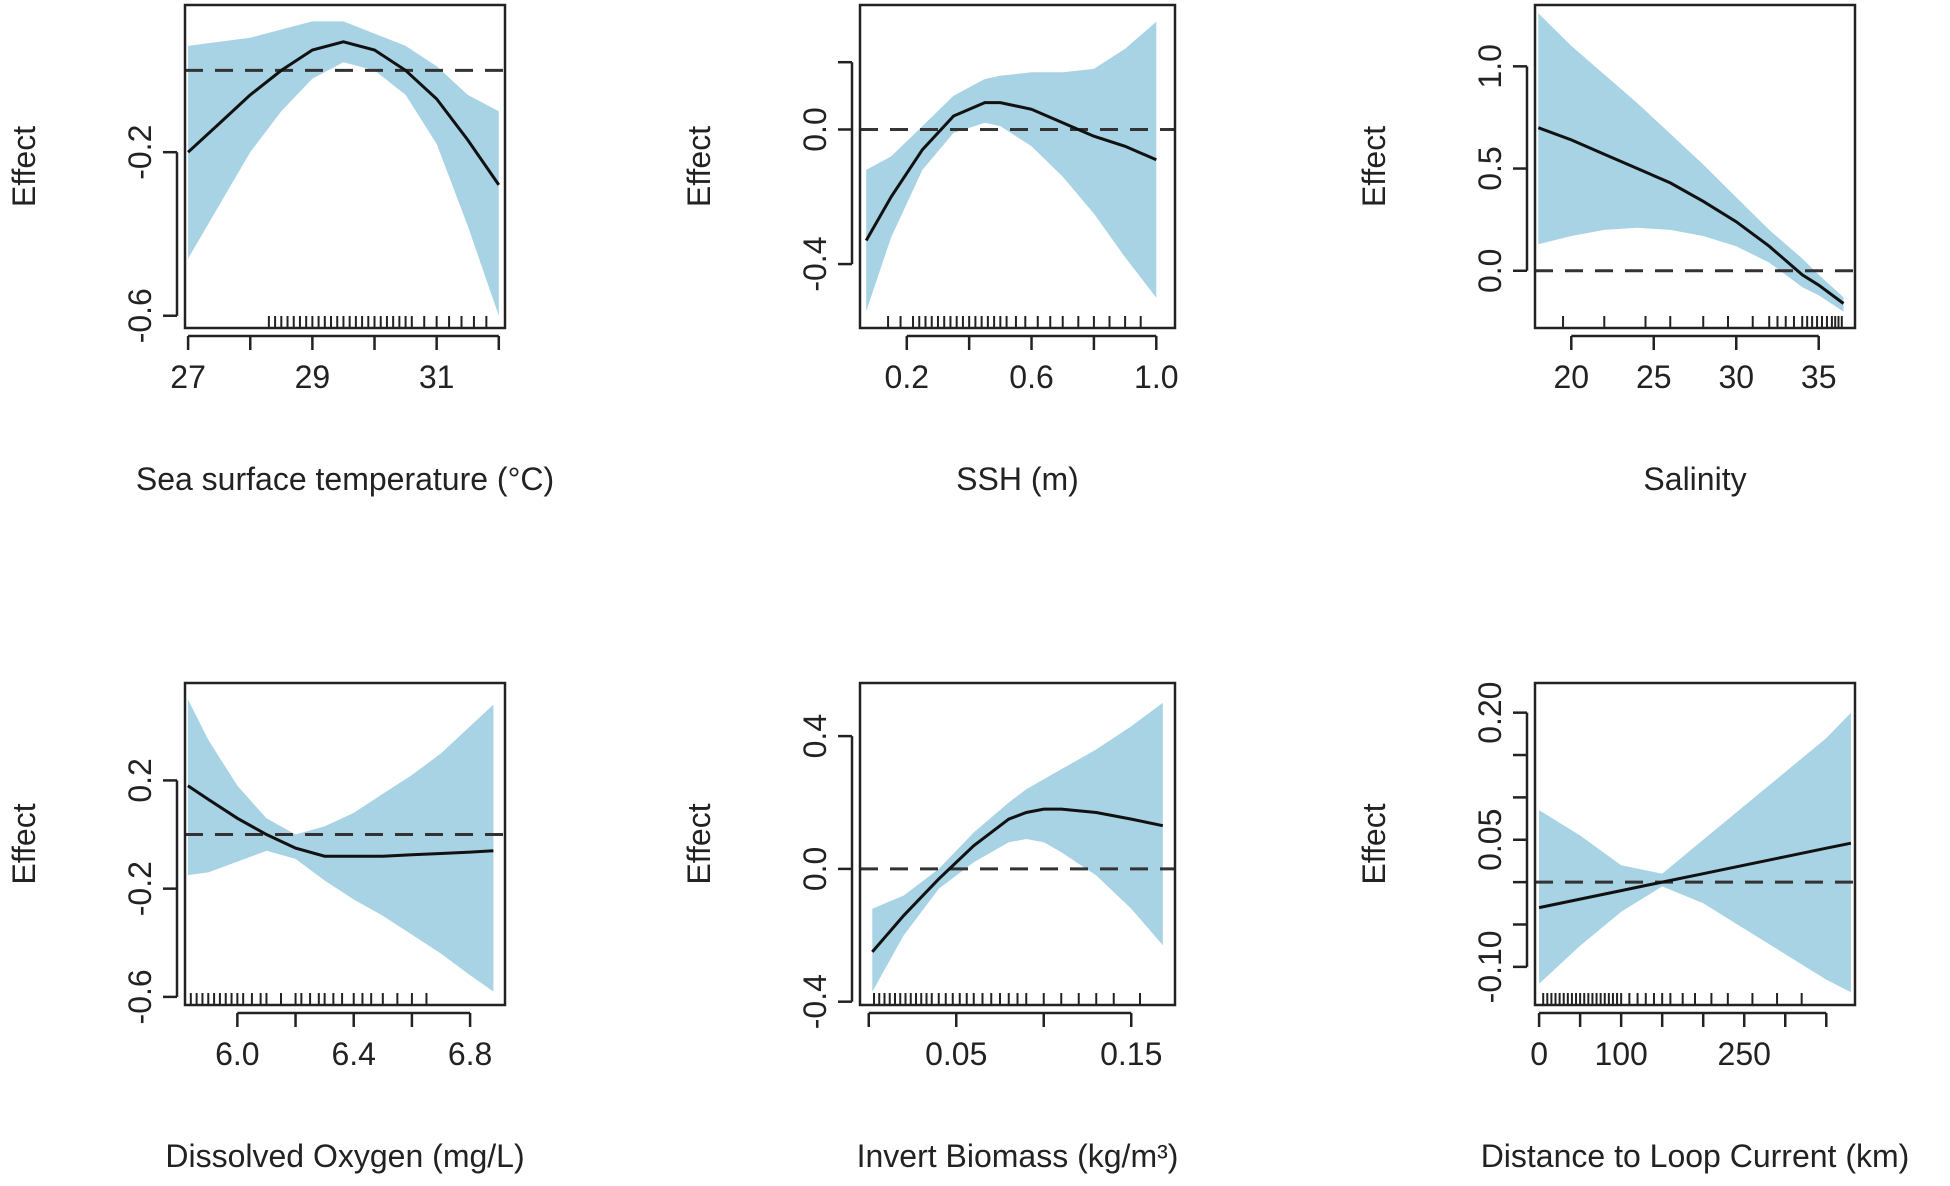 The image size is (1950, 1186). What do you see at coordinates (1819, 377) in the screenshot?
I see `x-tick-label: 35` at bounding box center [1819, 377].